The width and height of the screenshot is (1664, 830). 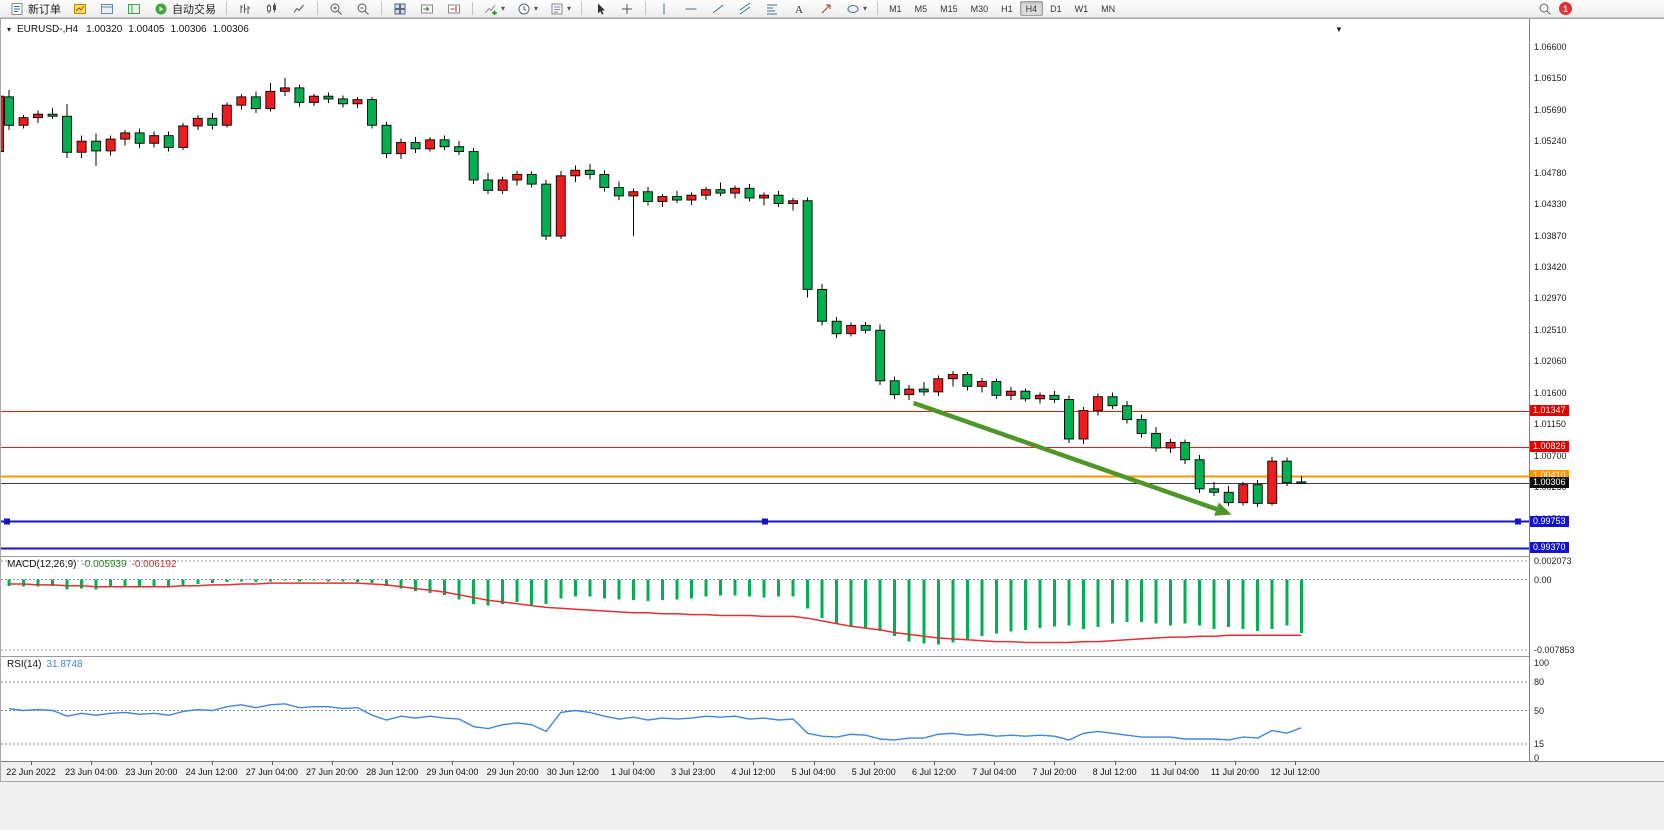 What do you see at coordinates (856, 9) in the screenshot?
I see `shapes-icon: ▾` at bounding box center [856, 9].